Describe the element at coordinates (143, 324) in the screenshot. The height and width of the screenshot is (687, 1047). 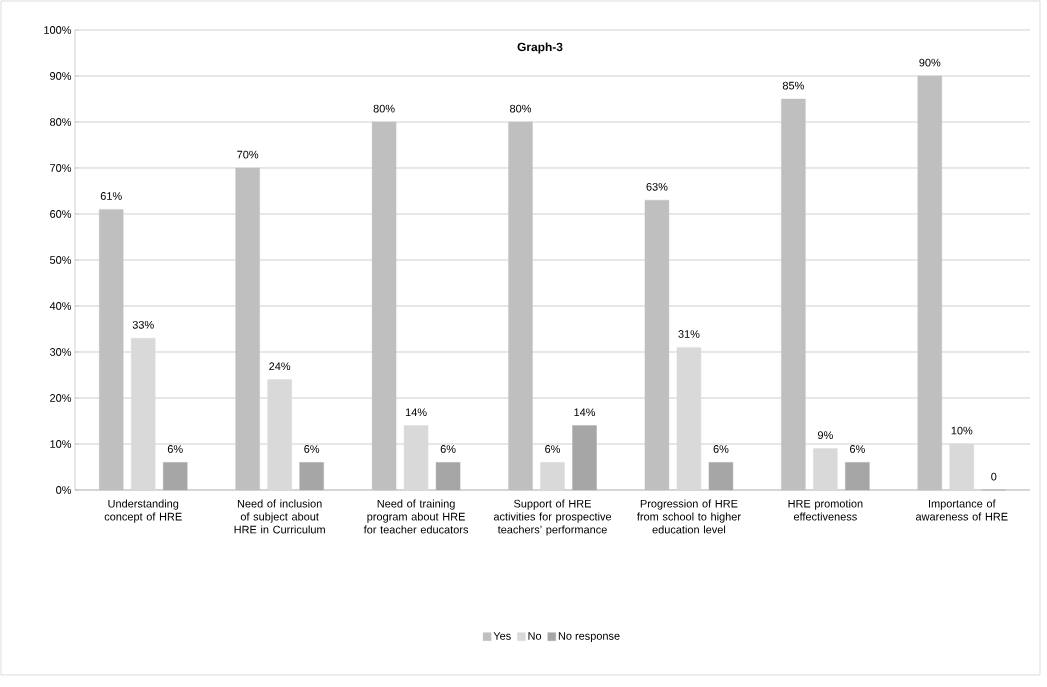
I see `data-label: 33%` at that location.